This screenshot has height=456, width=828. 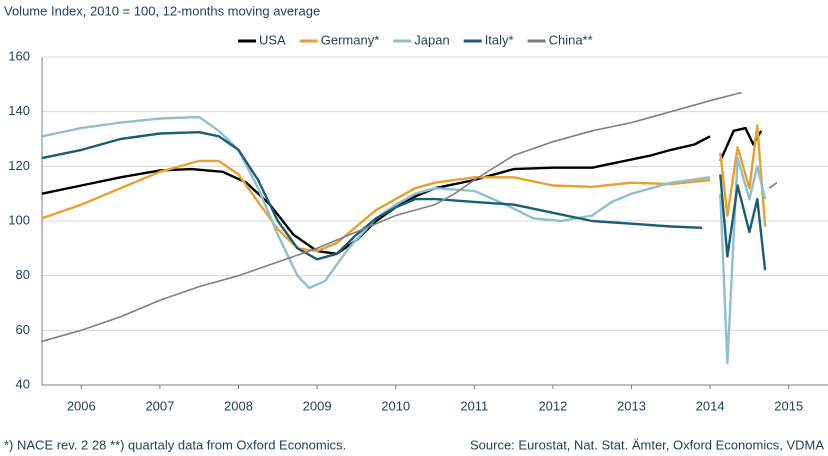 What do you see at coordinates (19, 219) in the screenshot?
I see `y-tick-label: 100` at bounding box center [19, 219].